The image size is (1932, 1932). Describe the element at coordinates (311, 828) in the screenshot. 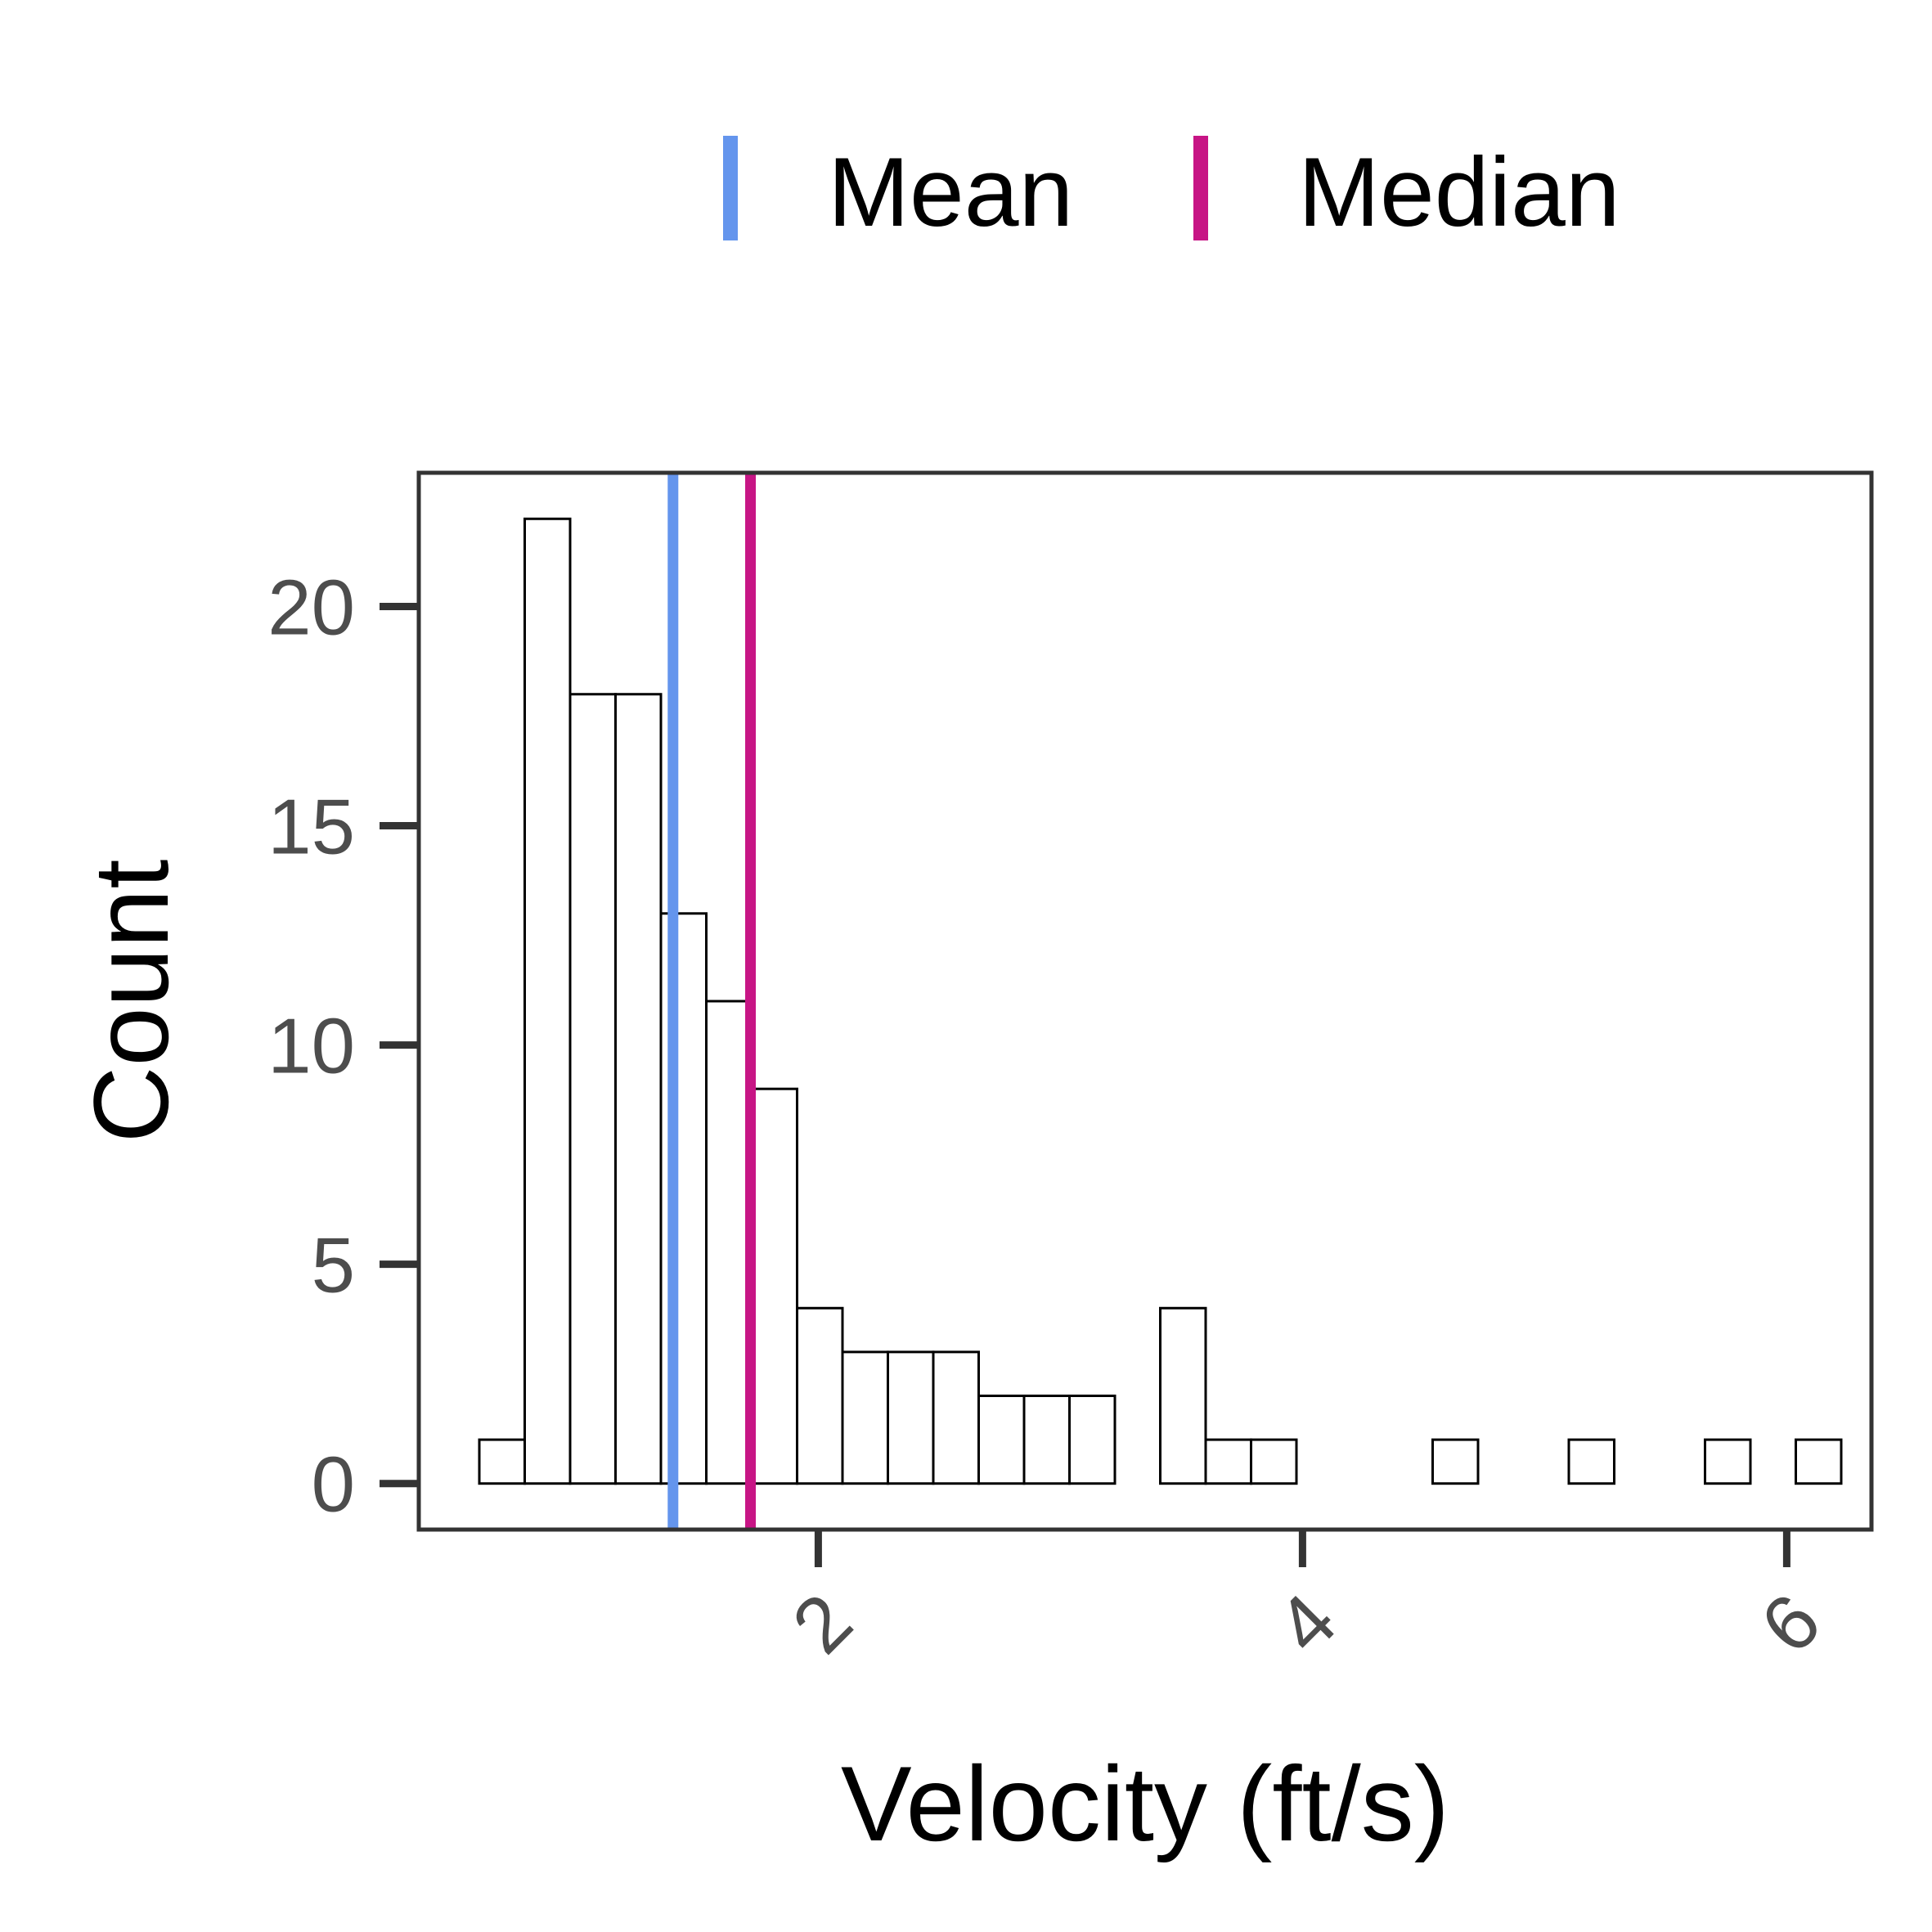

I see `y-tick-label: 15` at that location.